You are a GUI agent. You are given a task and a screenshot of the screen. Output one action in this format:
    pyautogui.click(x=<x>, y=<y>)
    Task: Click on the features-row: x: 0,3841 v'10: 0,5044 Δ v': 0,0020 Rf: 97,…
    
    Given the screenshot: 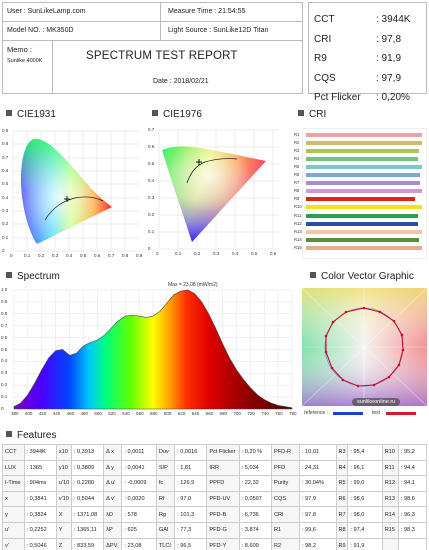 What is the action you would take?
    pyautogui.click(x=215, y=499)
    